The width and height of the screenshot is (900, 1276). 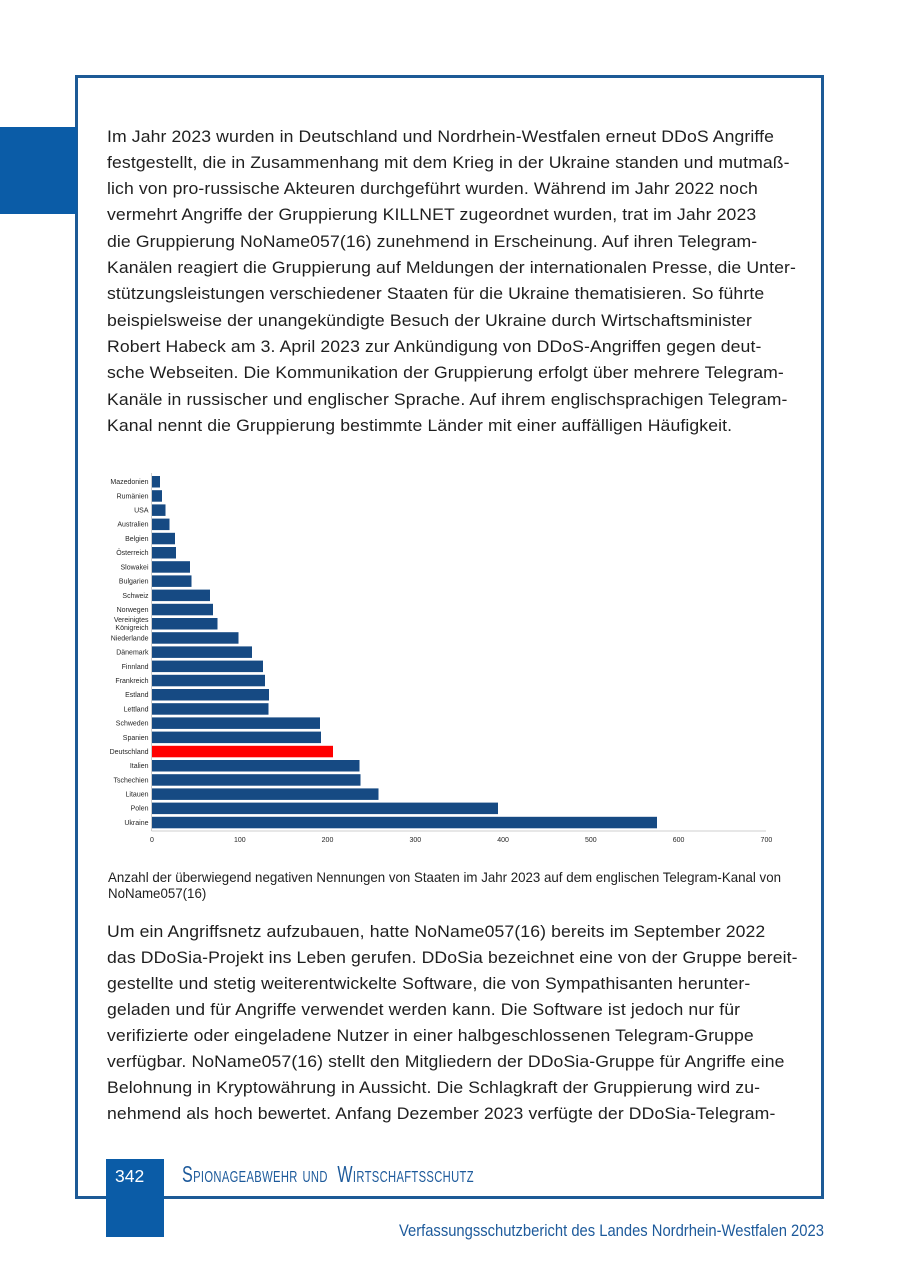 What do you see at coordinates (137, 795) in the screenshot?
I see `svg-text: Litauen` at bounding box center [137, 795].